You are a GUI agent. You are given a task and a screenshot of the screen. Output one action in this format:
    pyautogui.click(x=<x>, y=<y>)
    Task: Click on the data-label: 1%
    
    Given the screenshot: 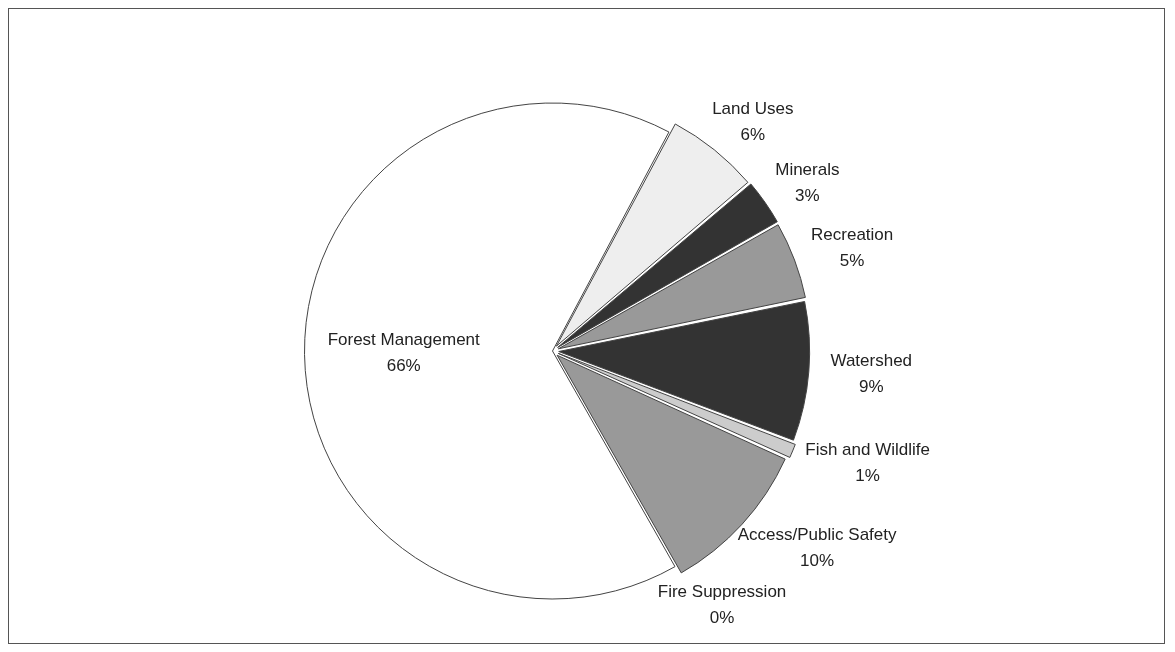 What is the action you would take?
    pyautogui.click(x=867, y=476)
    